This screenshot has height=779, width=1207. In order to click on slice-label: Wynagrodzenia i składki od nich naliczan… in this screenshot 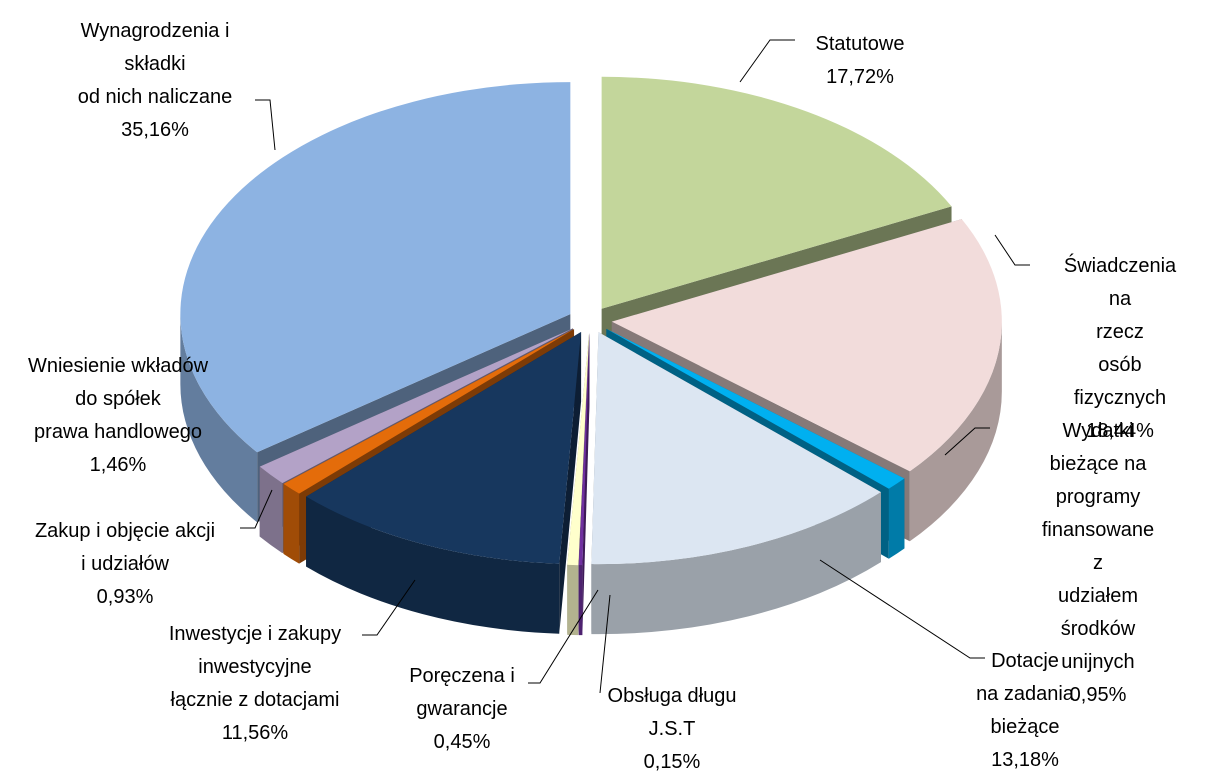, I will do `click(155, 81)`.